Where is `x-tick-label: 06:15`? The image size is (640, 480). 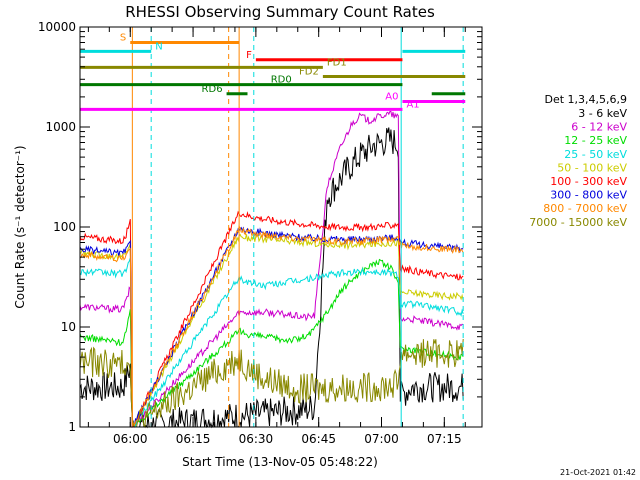
x-tick-label: 06:15 is located at coordinates (193, 439).